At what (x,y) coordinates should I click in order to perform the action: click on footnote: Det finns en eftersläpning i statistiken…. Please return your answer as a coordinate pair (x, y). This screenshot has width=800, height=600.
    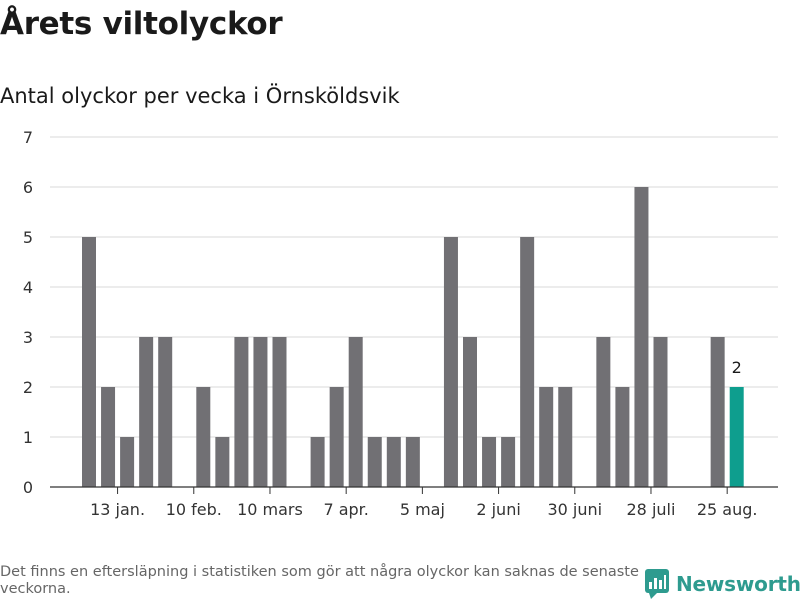
    Looking at the image, I should click on (319, 580).